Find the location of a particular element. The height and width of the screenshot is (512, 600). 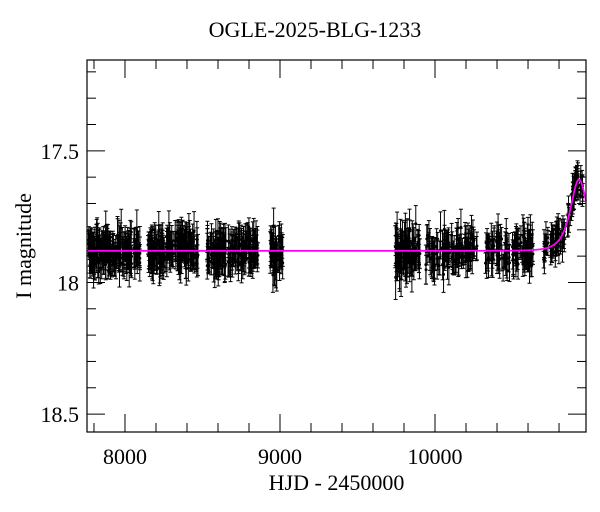

y-tick-label: 18.5 is located at coordinates (60, 414).